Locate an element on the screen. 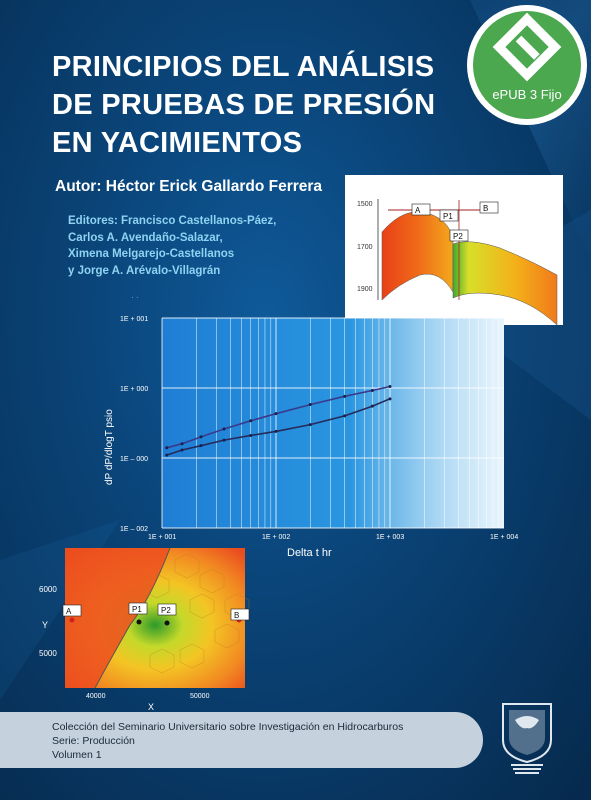 This screenshot has width=591, height=800. depth-x-tick: 30000 is located at coordinates (393, 191).